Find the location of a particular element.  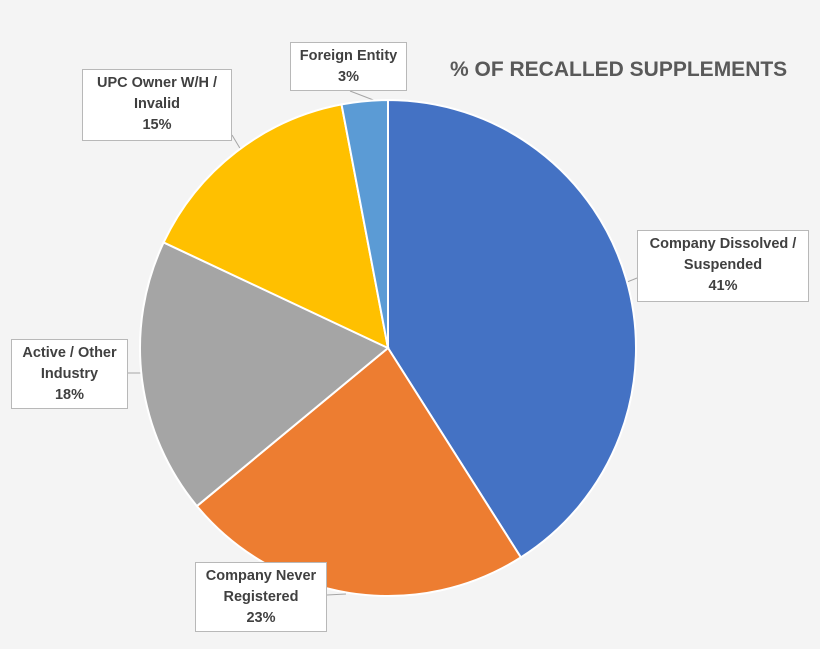

data-label-company-never-registered: Company Never Registered 23% is located at coordinates (261, 597).